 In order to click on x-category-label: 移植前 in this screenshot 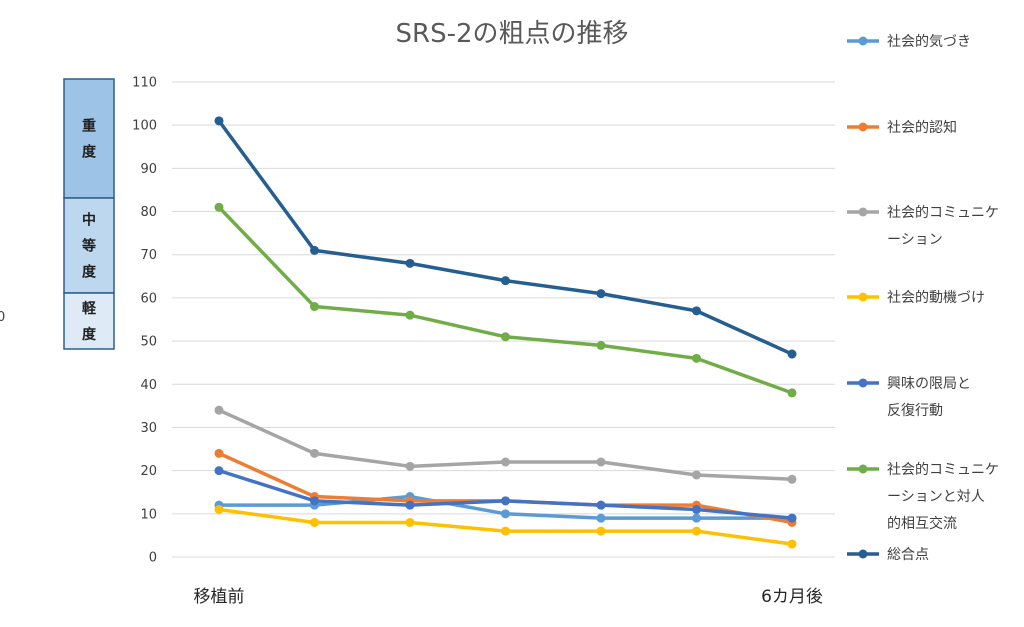, I will do `click(219, 597)`.